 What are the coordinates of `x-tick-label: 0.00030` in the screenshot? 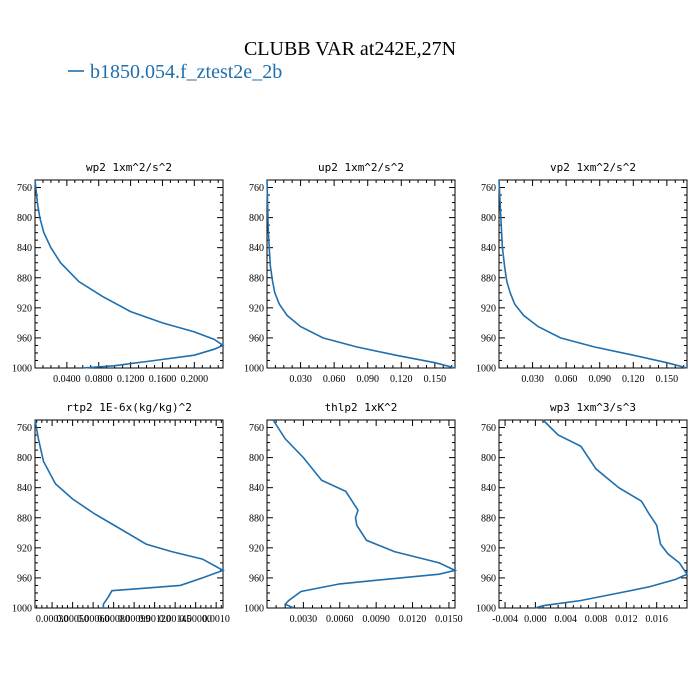 It's located at (52, 619).